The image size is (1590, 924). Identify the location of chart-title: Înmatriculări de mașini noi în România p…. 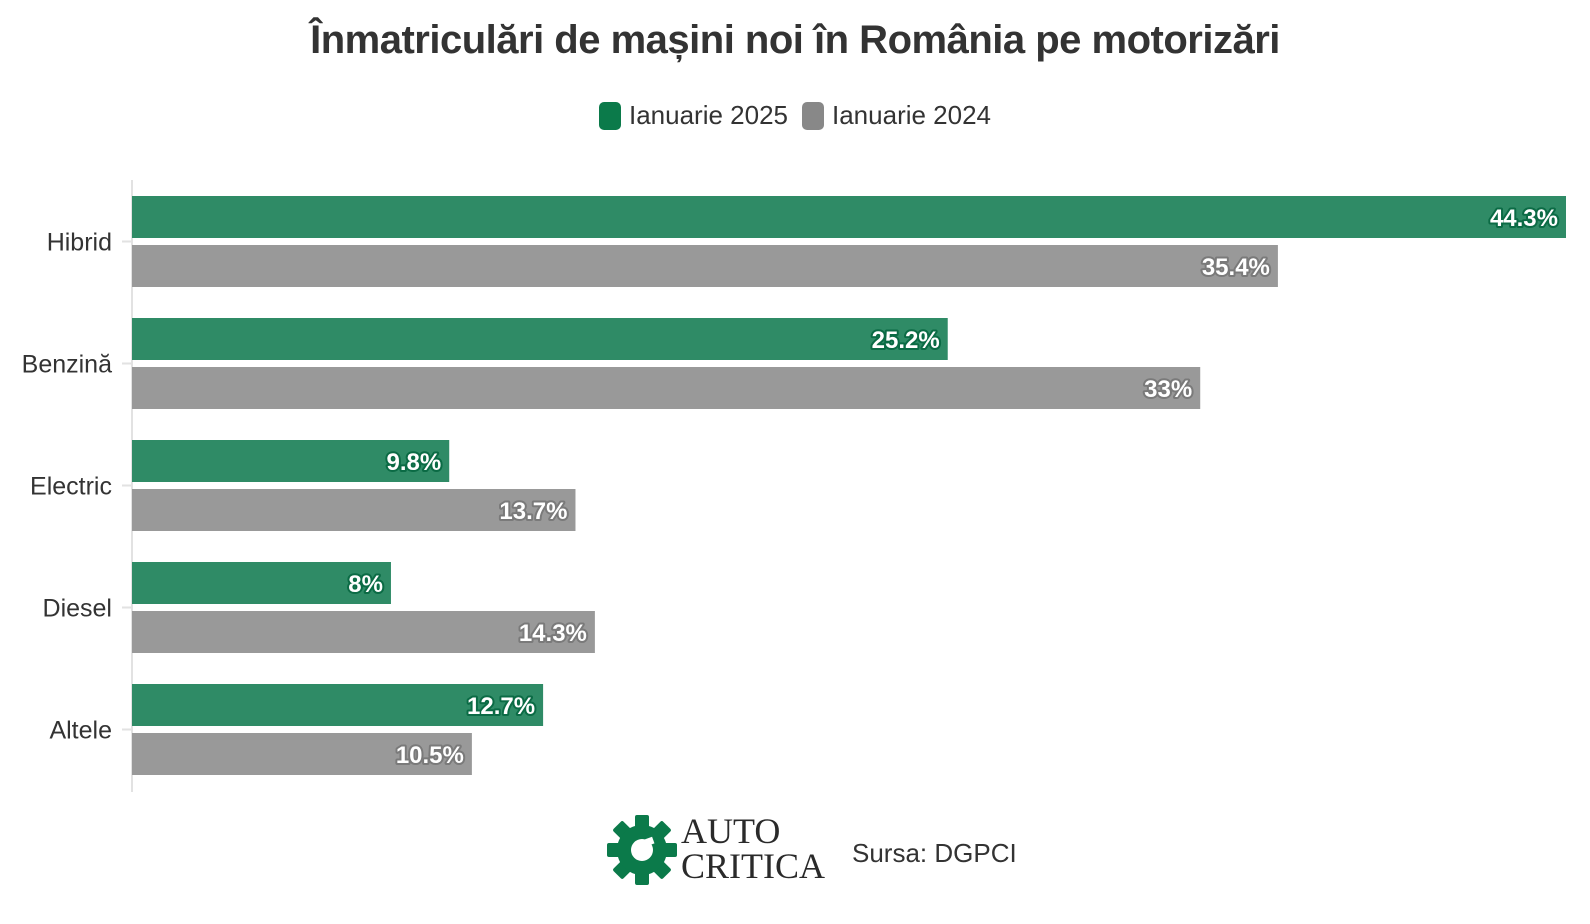
(795, 40).